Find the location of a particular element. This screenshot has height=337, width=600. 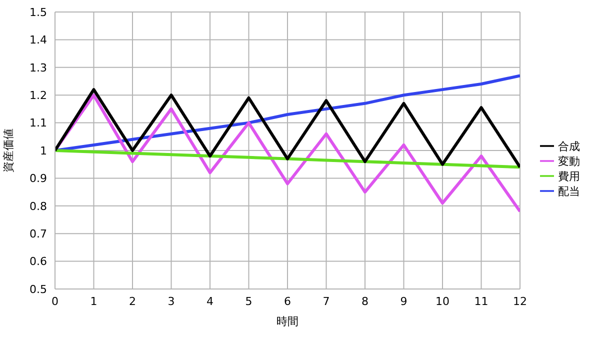

x-tick-label: 0 is located at coordinates (55, 301).